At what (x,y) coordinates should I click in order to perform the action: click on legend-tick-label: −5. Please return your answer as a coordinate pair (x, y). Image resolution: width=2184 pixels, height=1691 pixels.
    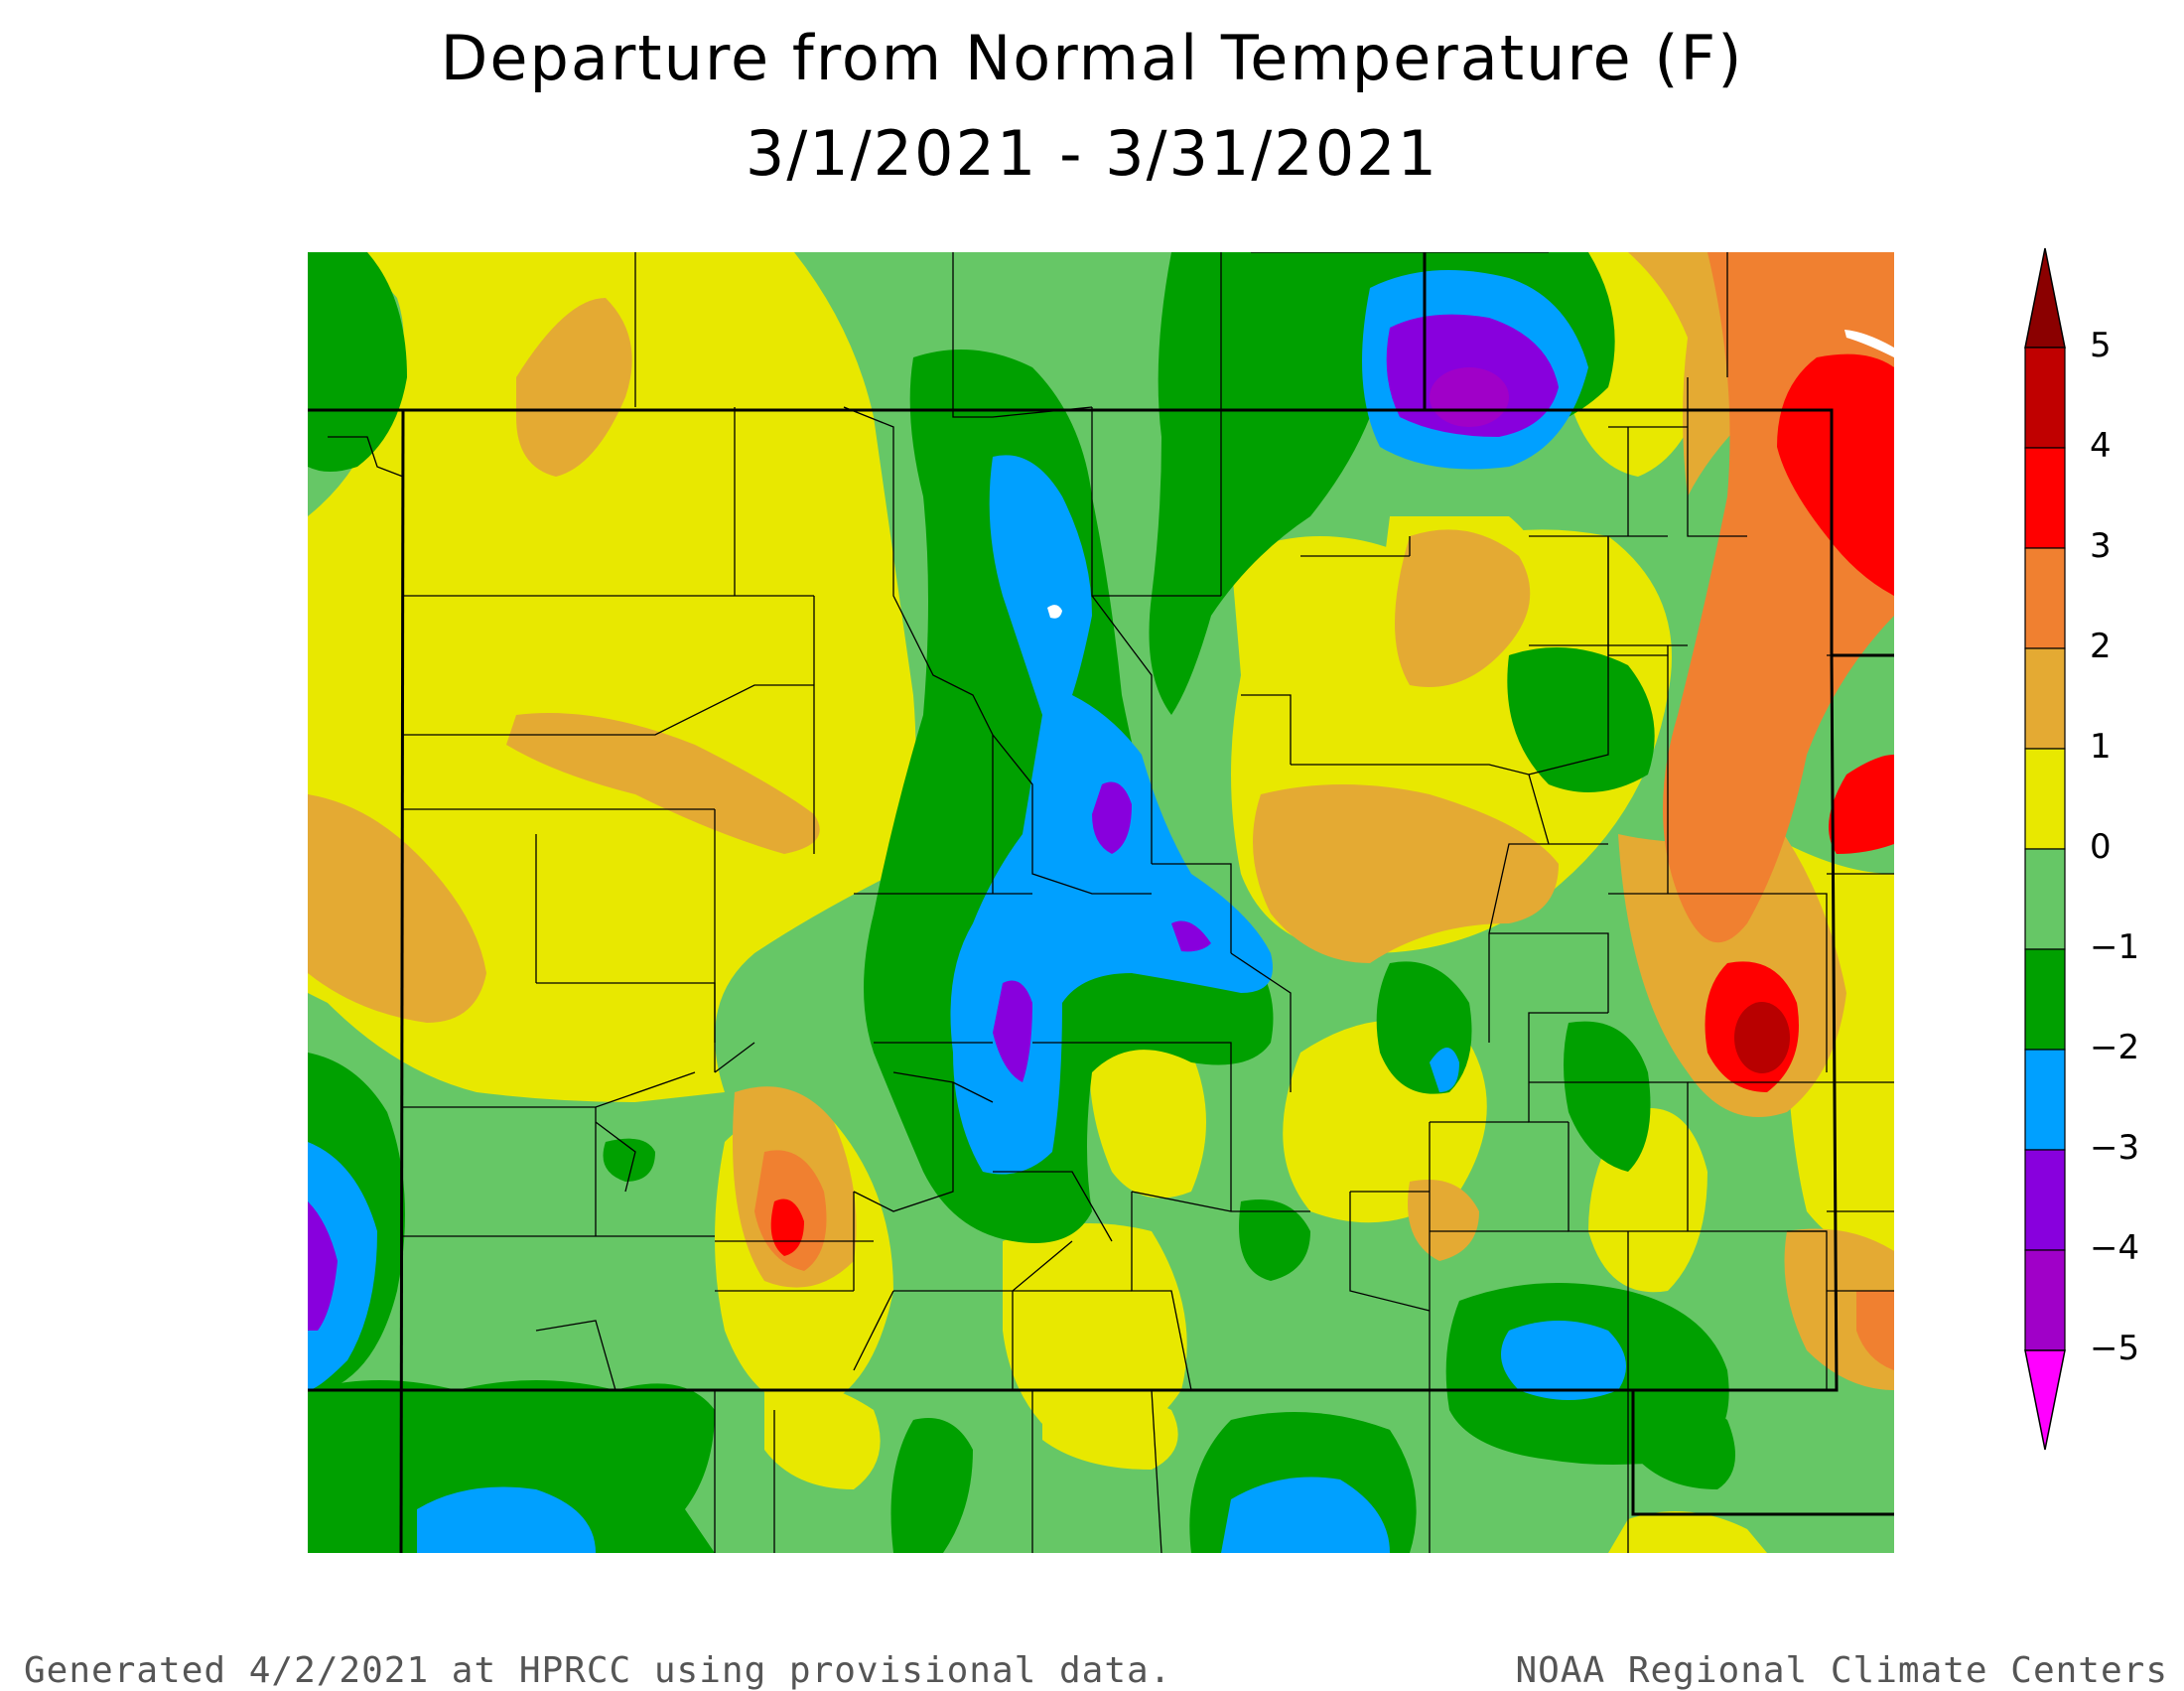
    Looking at the image, I should click on (2115, 1348).